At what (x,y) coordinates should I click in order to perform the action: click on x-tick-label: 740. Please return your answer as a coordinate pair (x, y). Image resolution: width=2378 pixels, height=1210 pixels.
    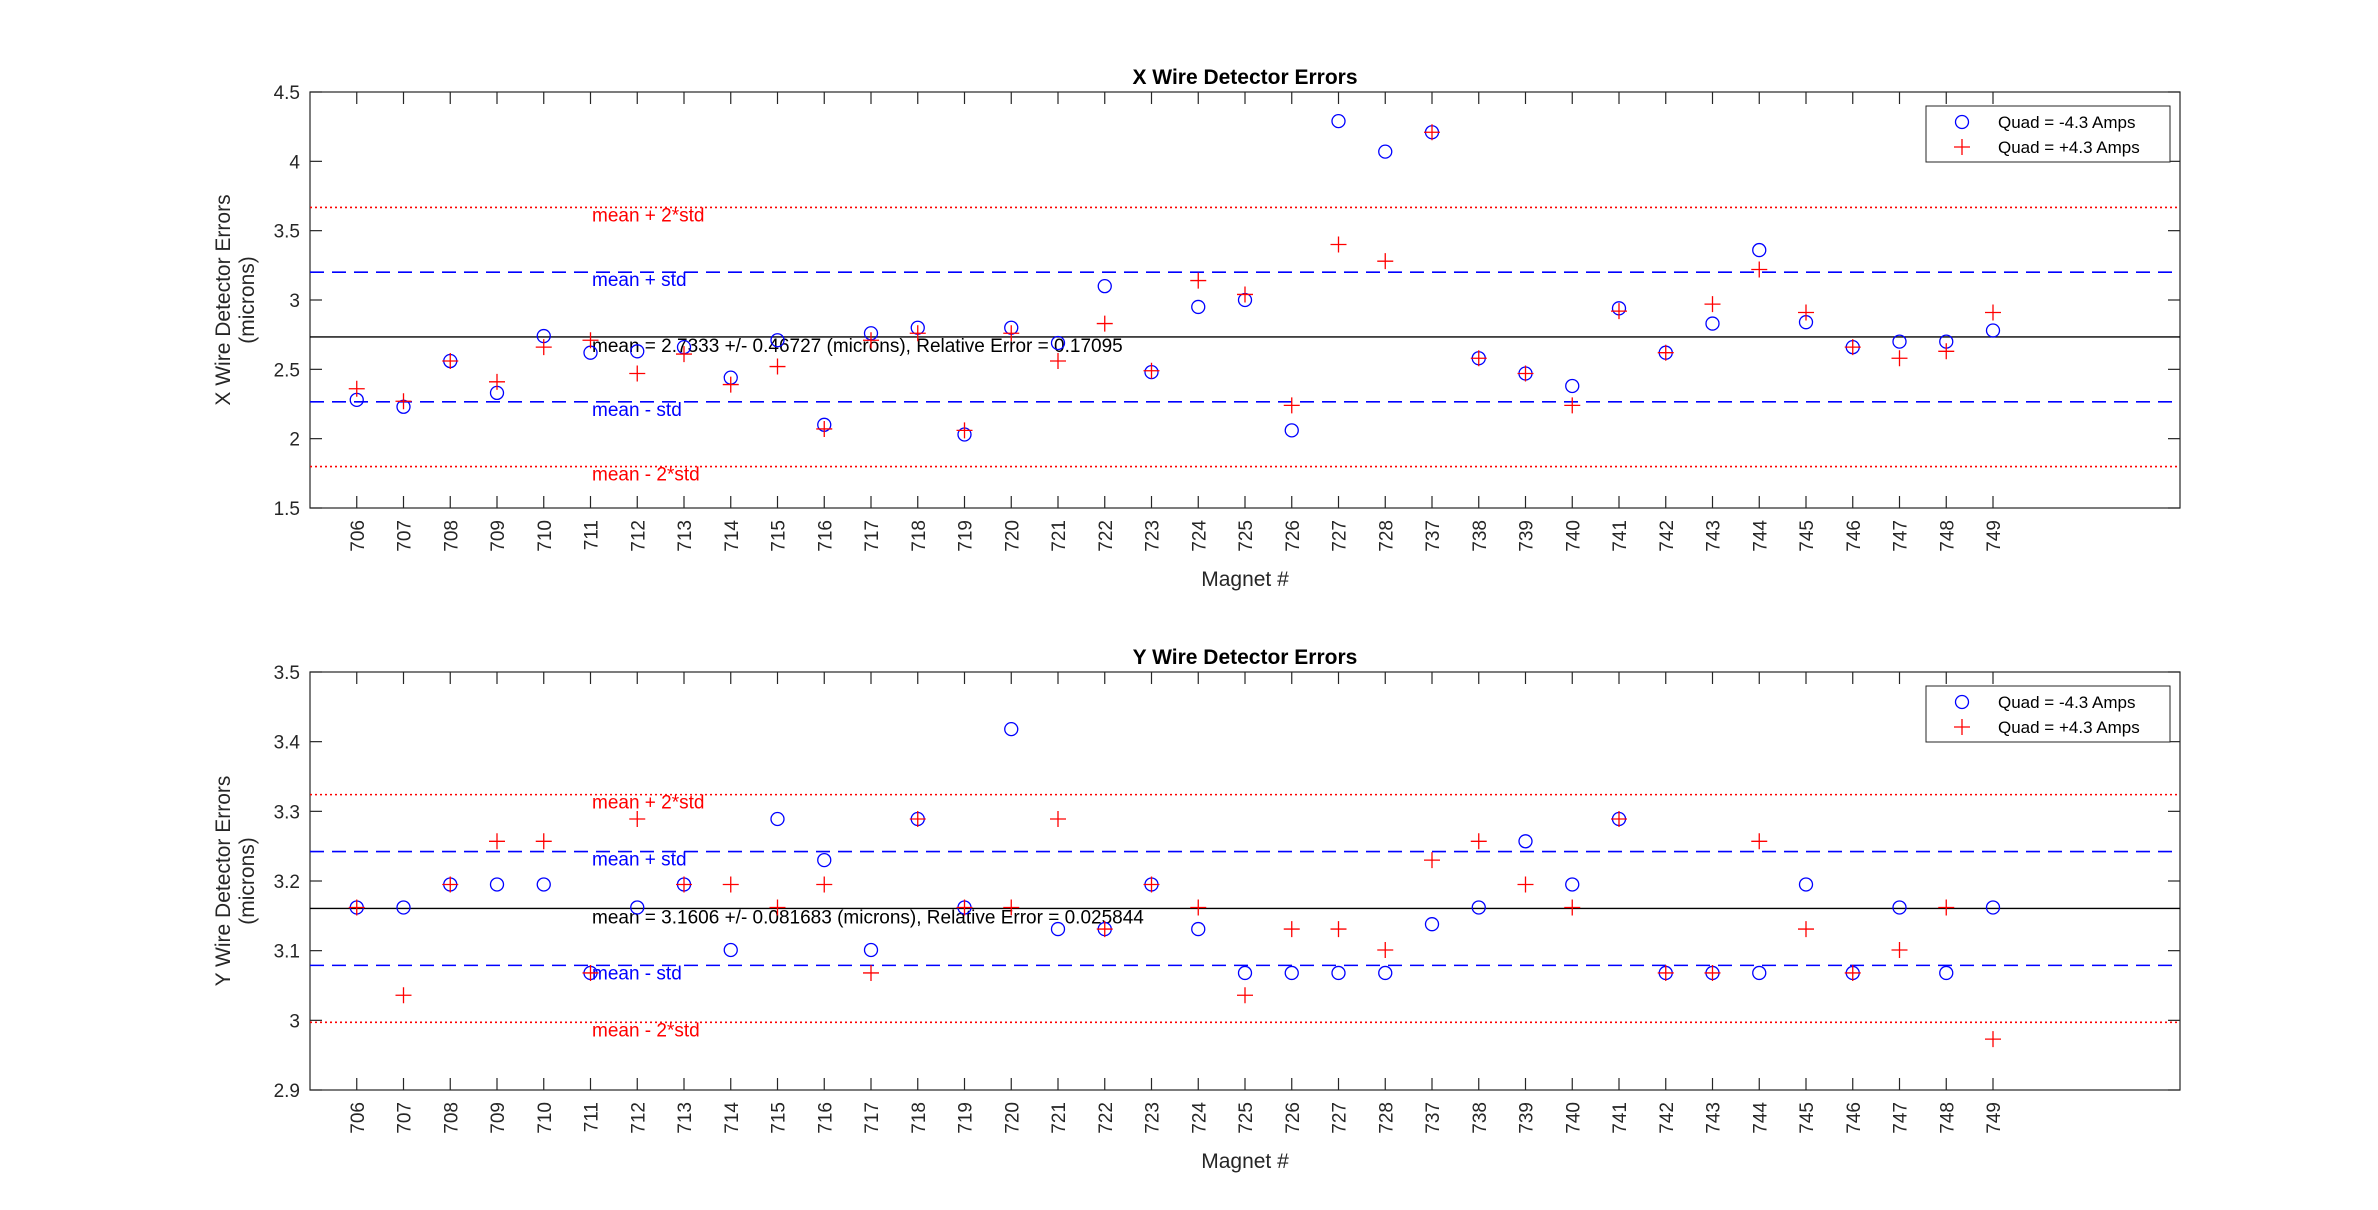
    Looking at the image, I should click on (1573, 1118).